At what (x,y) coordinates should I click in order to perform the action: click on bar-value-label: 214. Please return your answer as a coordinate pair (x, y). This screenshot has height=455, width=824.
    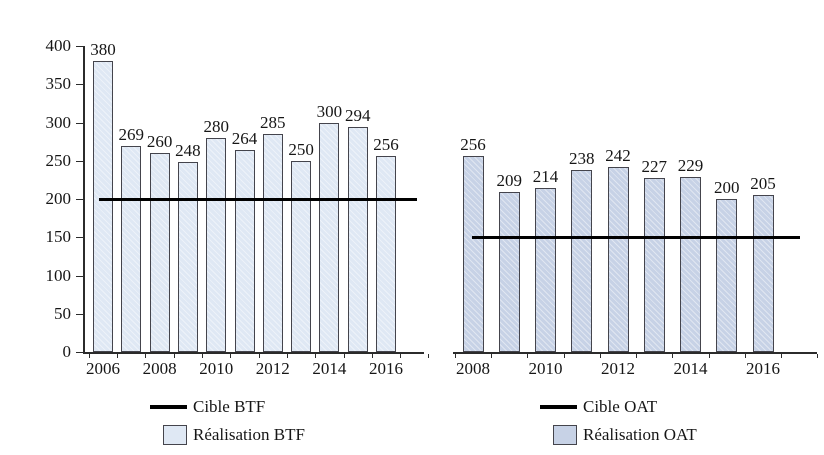
    Looking at the image, I should click on (545, 177).